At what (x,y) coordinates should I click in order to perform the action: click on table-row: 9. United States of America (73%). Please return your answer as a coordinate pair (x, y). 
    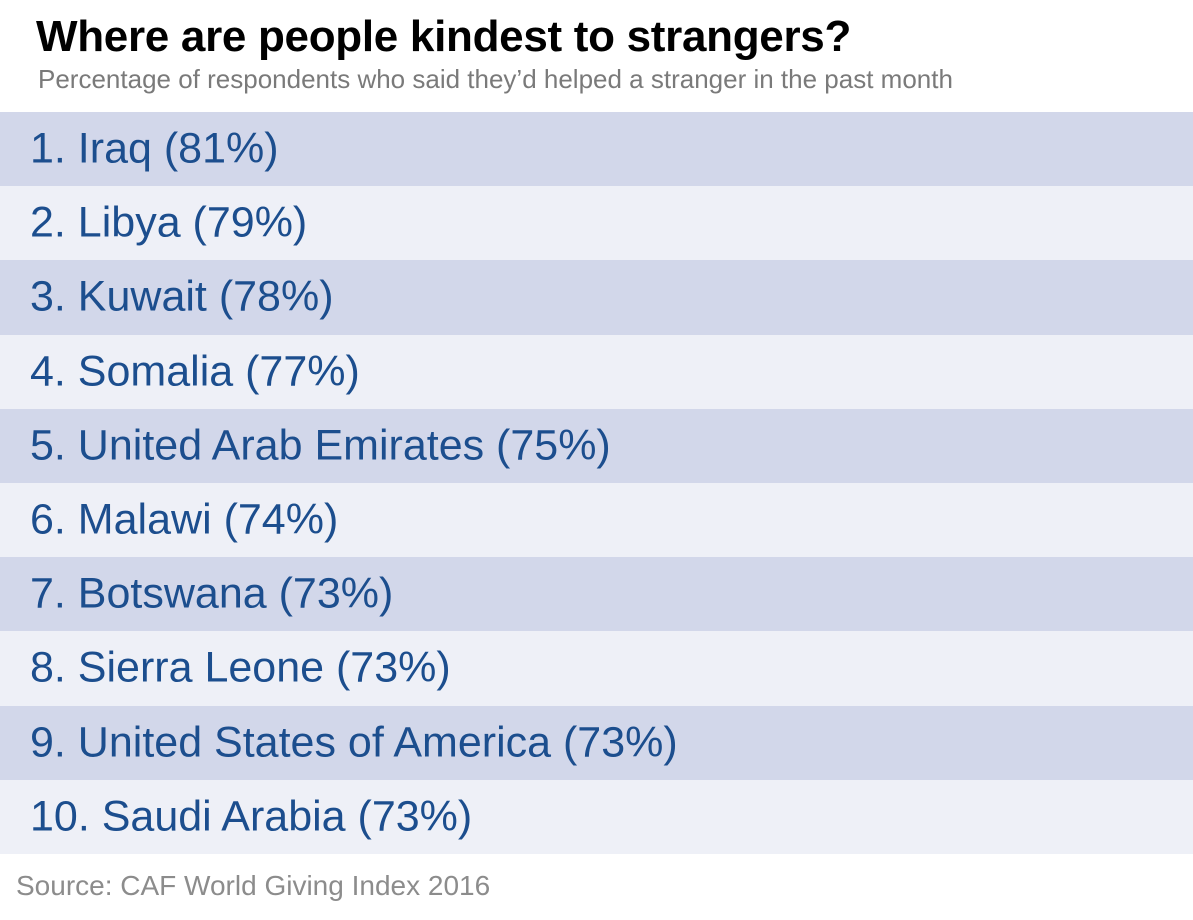
    Looking at the image, I should click on (596, 742).